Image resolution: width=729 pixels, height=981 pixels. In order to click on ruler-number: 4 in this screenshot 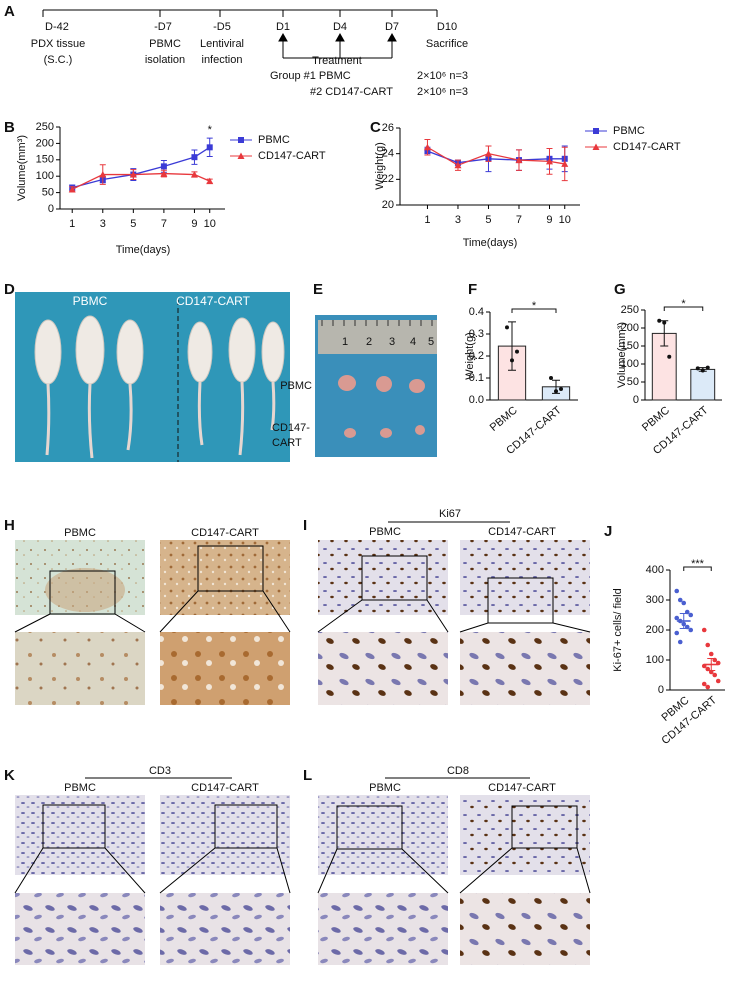, I will do `click(413, 342)`.